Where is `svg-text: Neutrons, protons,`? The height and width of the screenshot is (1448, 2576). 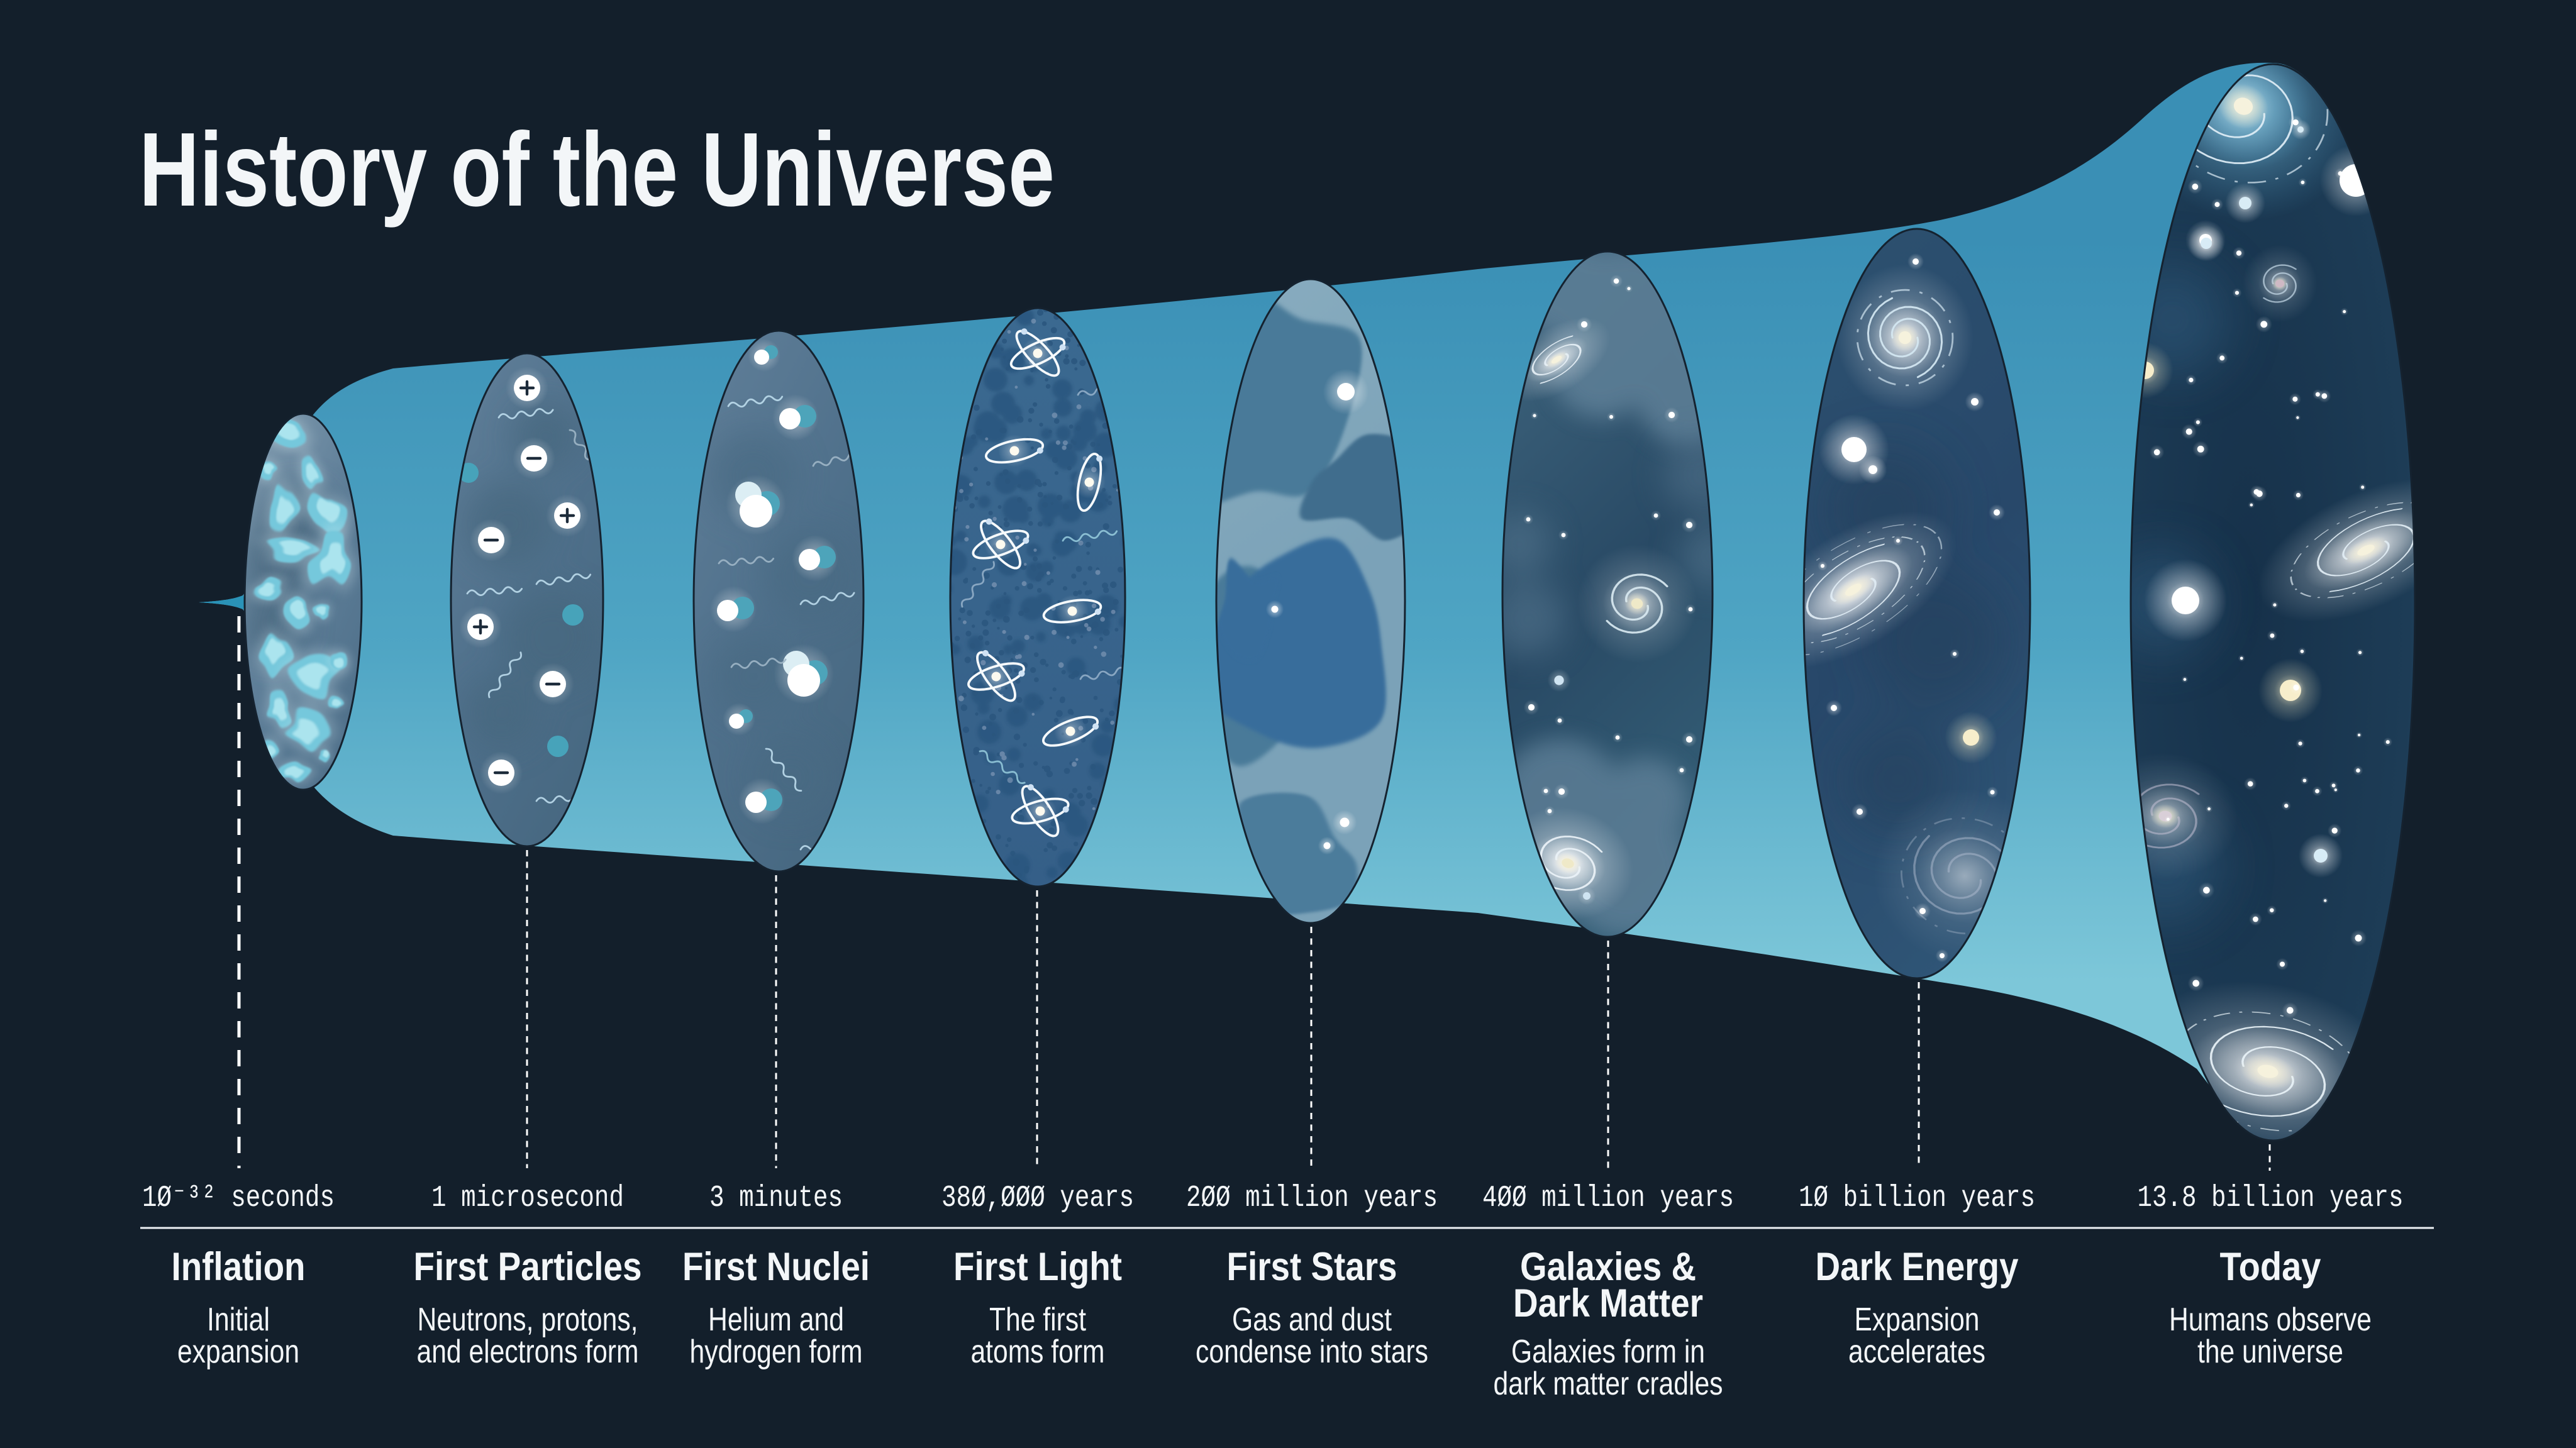
svg-text: Neutrons, protons, is located at coordinates (528, 1320).